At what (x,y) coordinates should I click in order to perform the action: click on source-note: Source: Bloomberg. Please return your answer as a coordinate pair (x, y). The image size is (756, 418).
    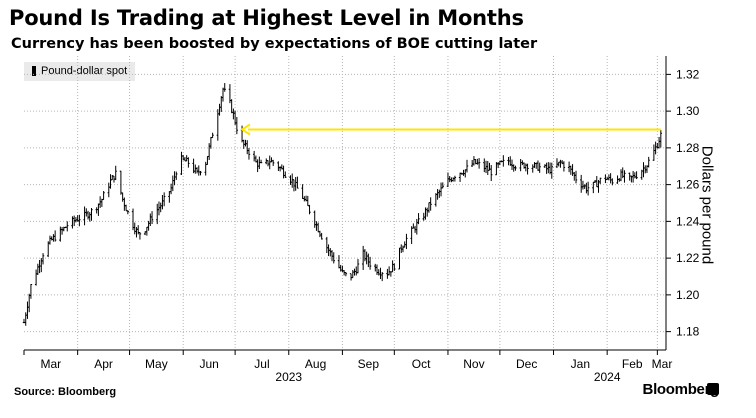
    Looking at the image, I should click on (65, 392).